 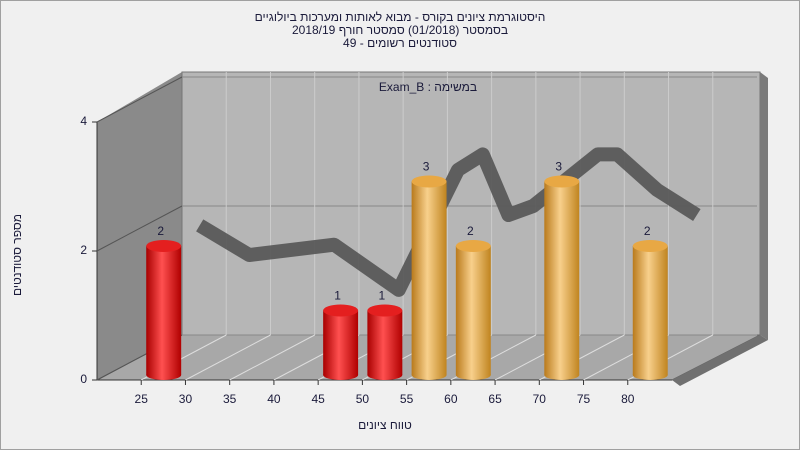 I want to click on x-tick-label: 80, so click(x=628, y=399).